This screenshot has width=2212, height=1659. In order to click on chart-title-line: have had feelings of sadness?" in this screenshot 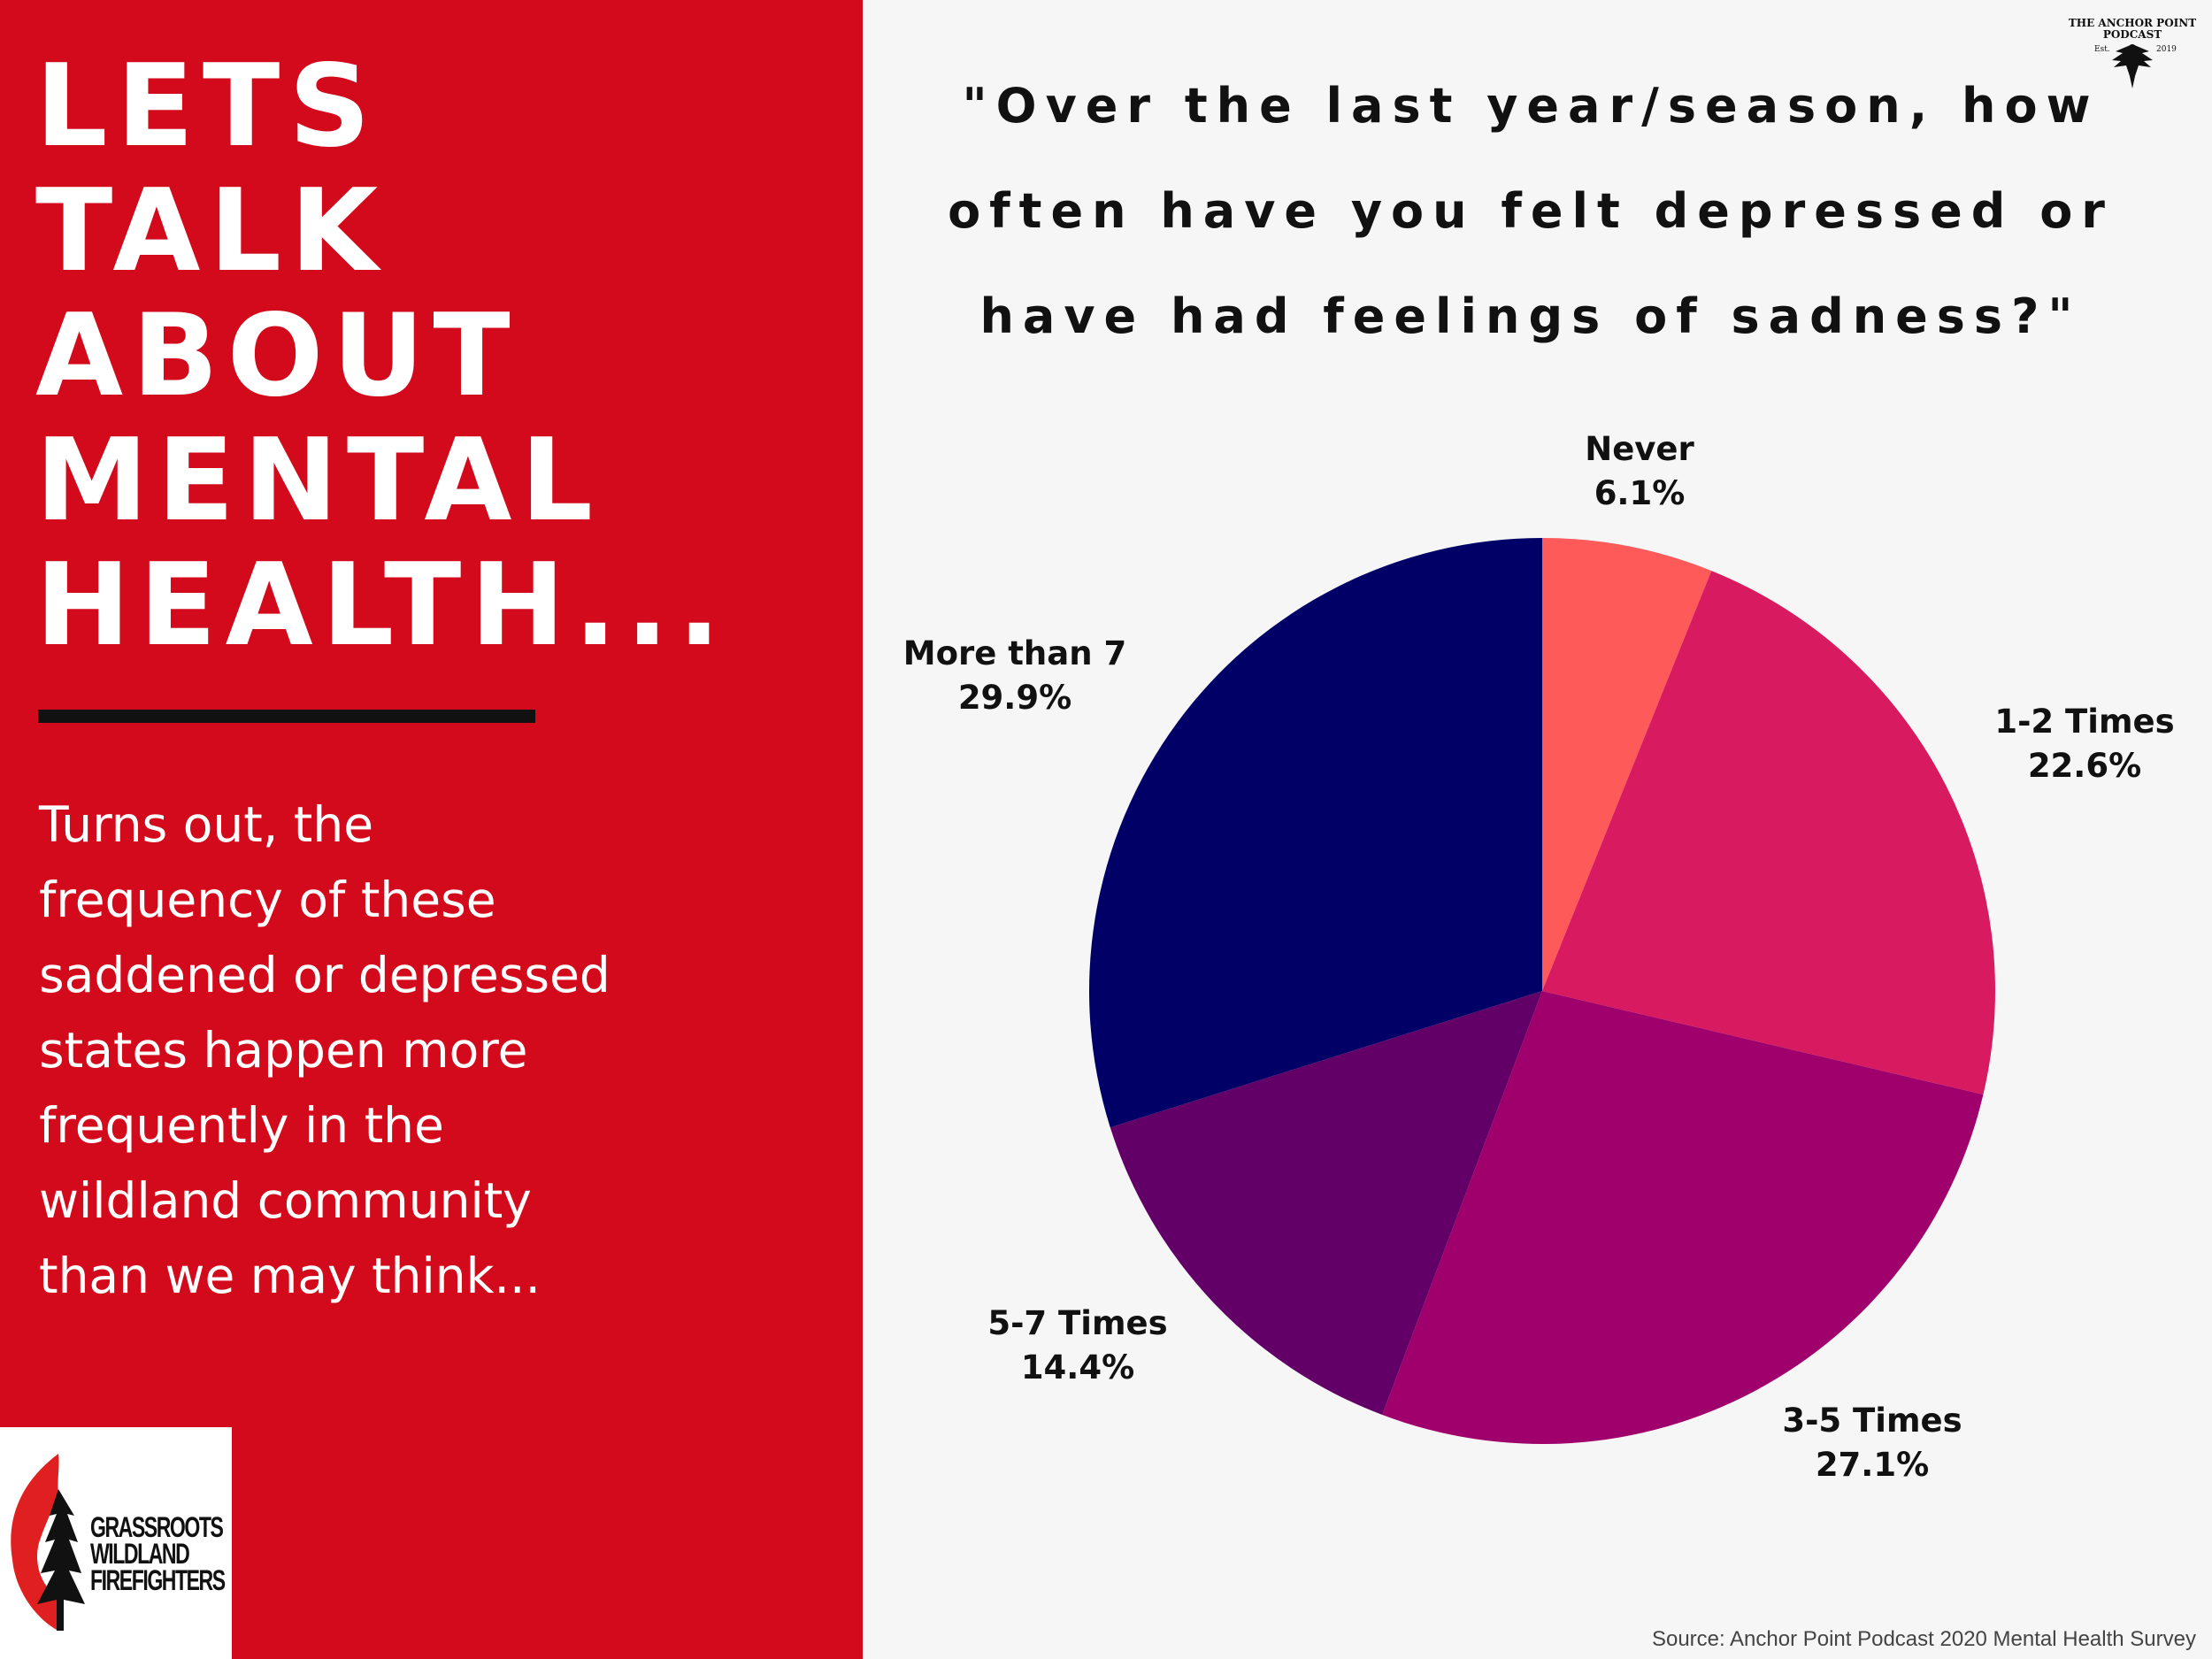, I will do `click(1531, 316)`.